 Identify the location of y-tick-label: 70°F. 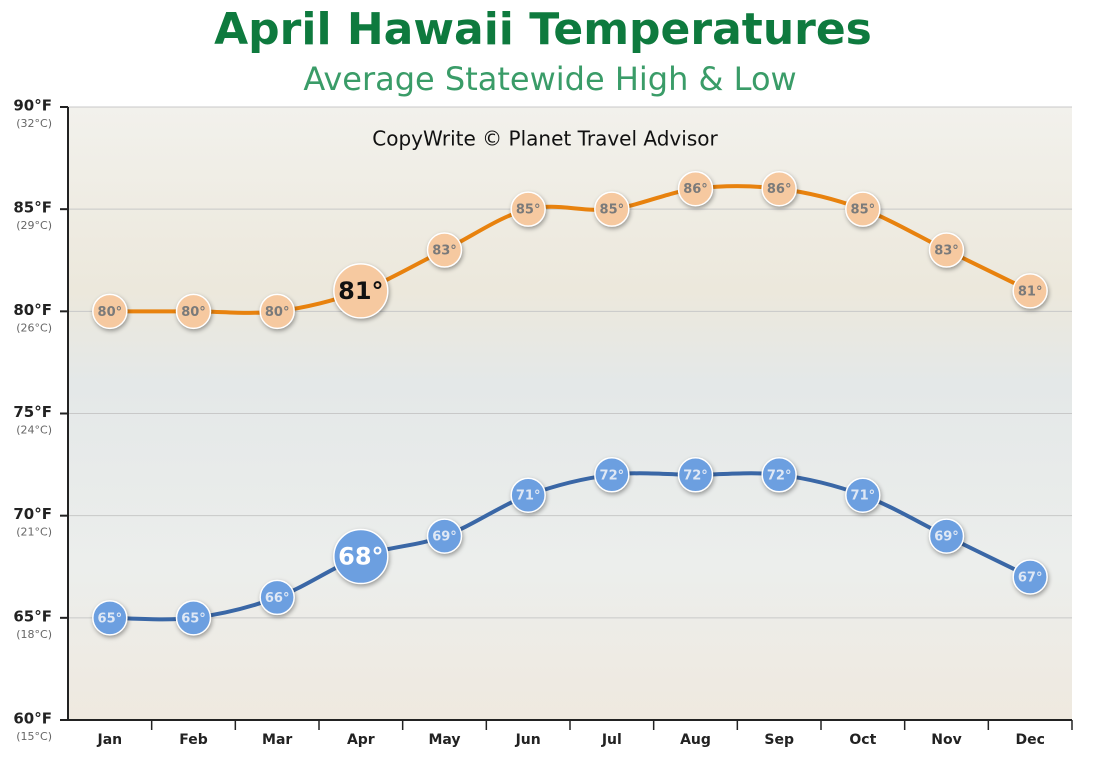
(32, 514).